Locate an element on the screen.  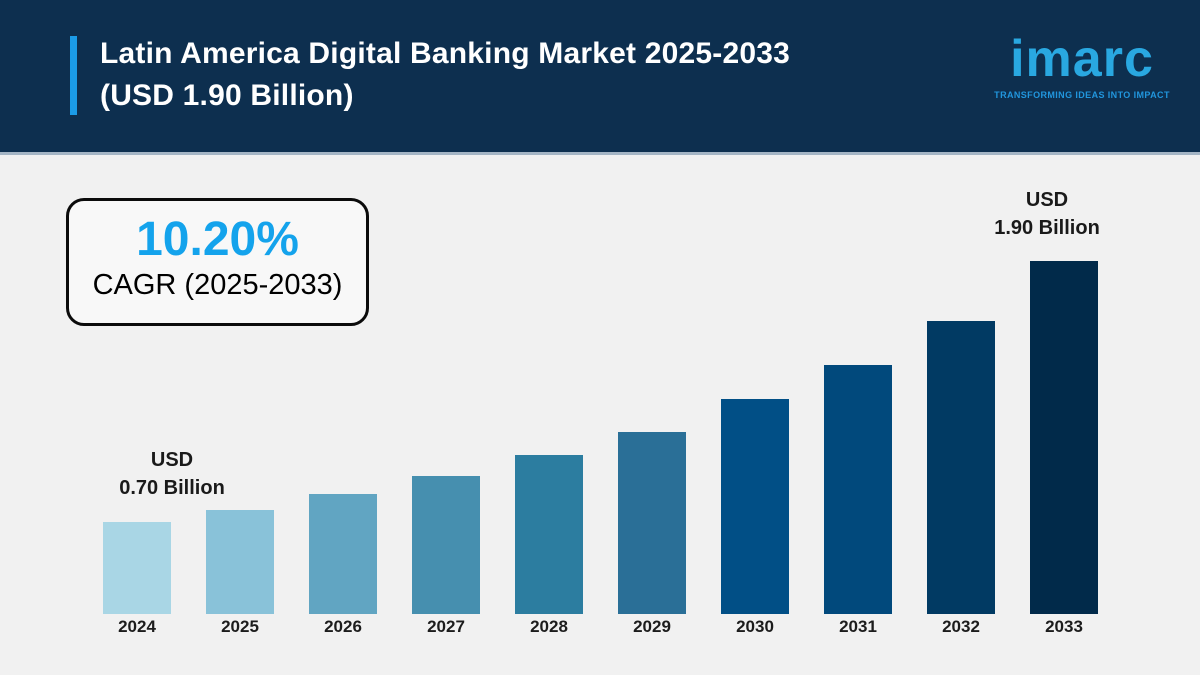
x-axis-label-2027: 2027 is located at coordinates (446, 626).